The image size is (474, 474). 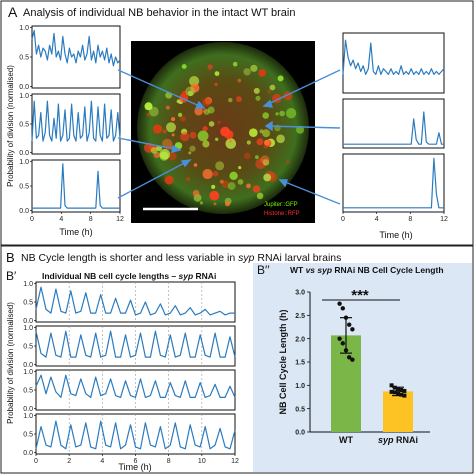 What do you see at coordinates (263, 270) in the screenshot?
I see `panel-b2-letter: B′′` at bounding box center [263, 270].